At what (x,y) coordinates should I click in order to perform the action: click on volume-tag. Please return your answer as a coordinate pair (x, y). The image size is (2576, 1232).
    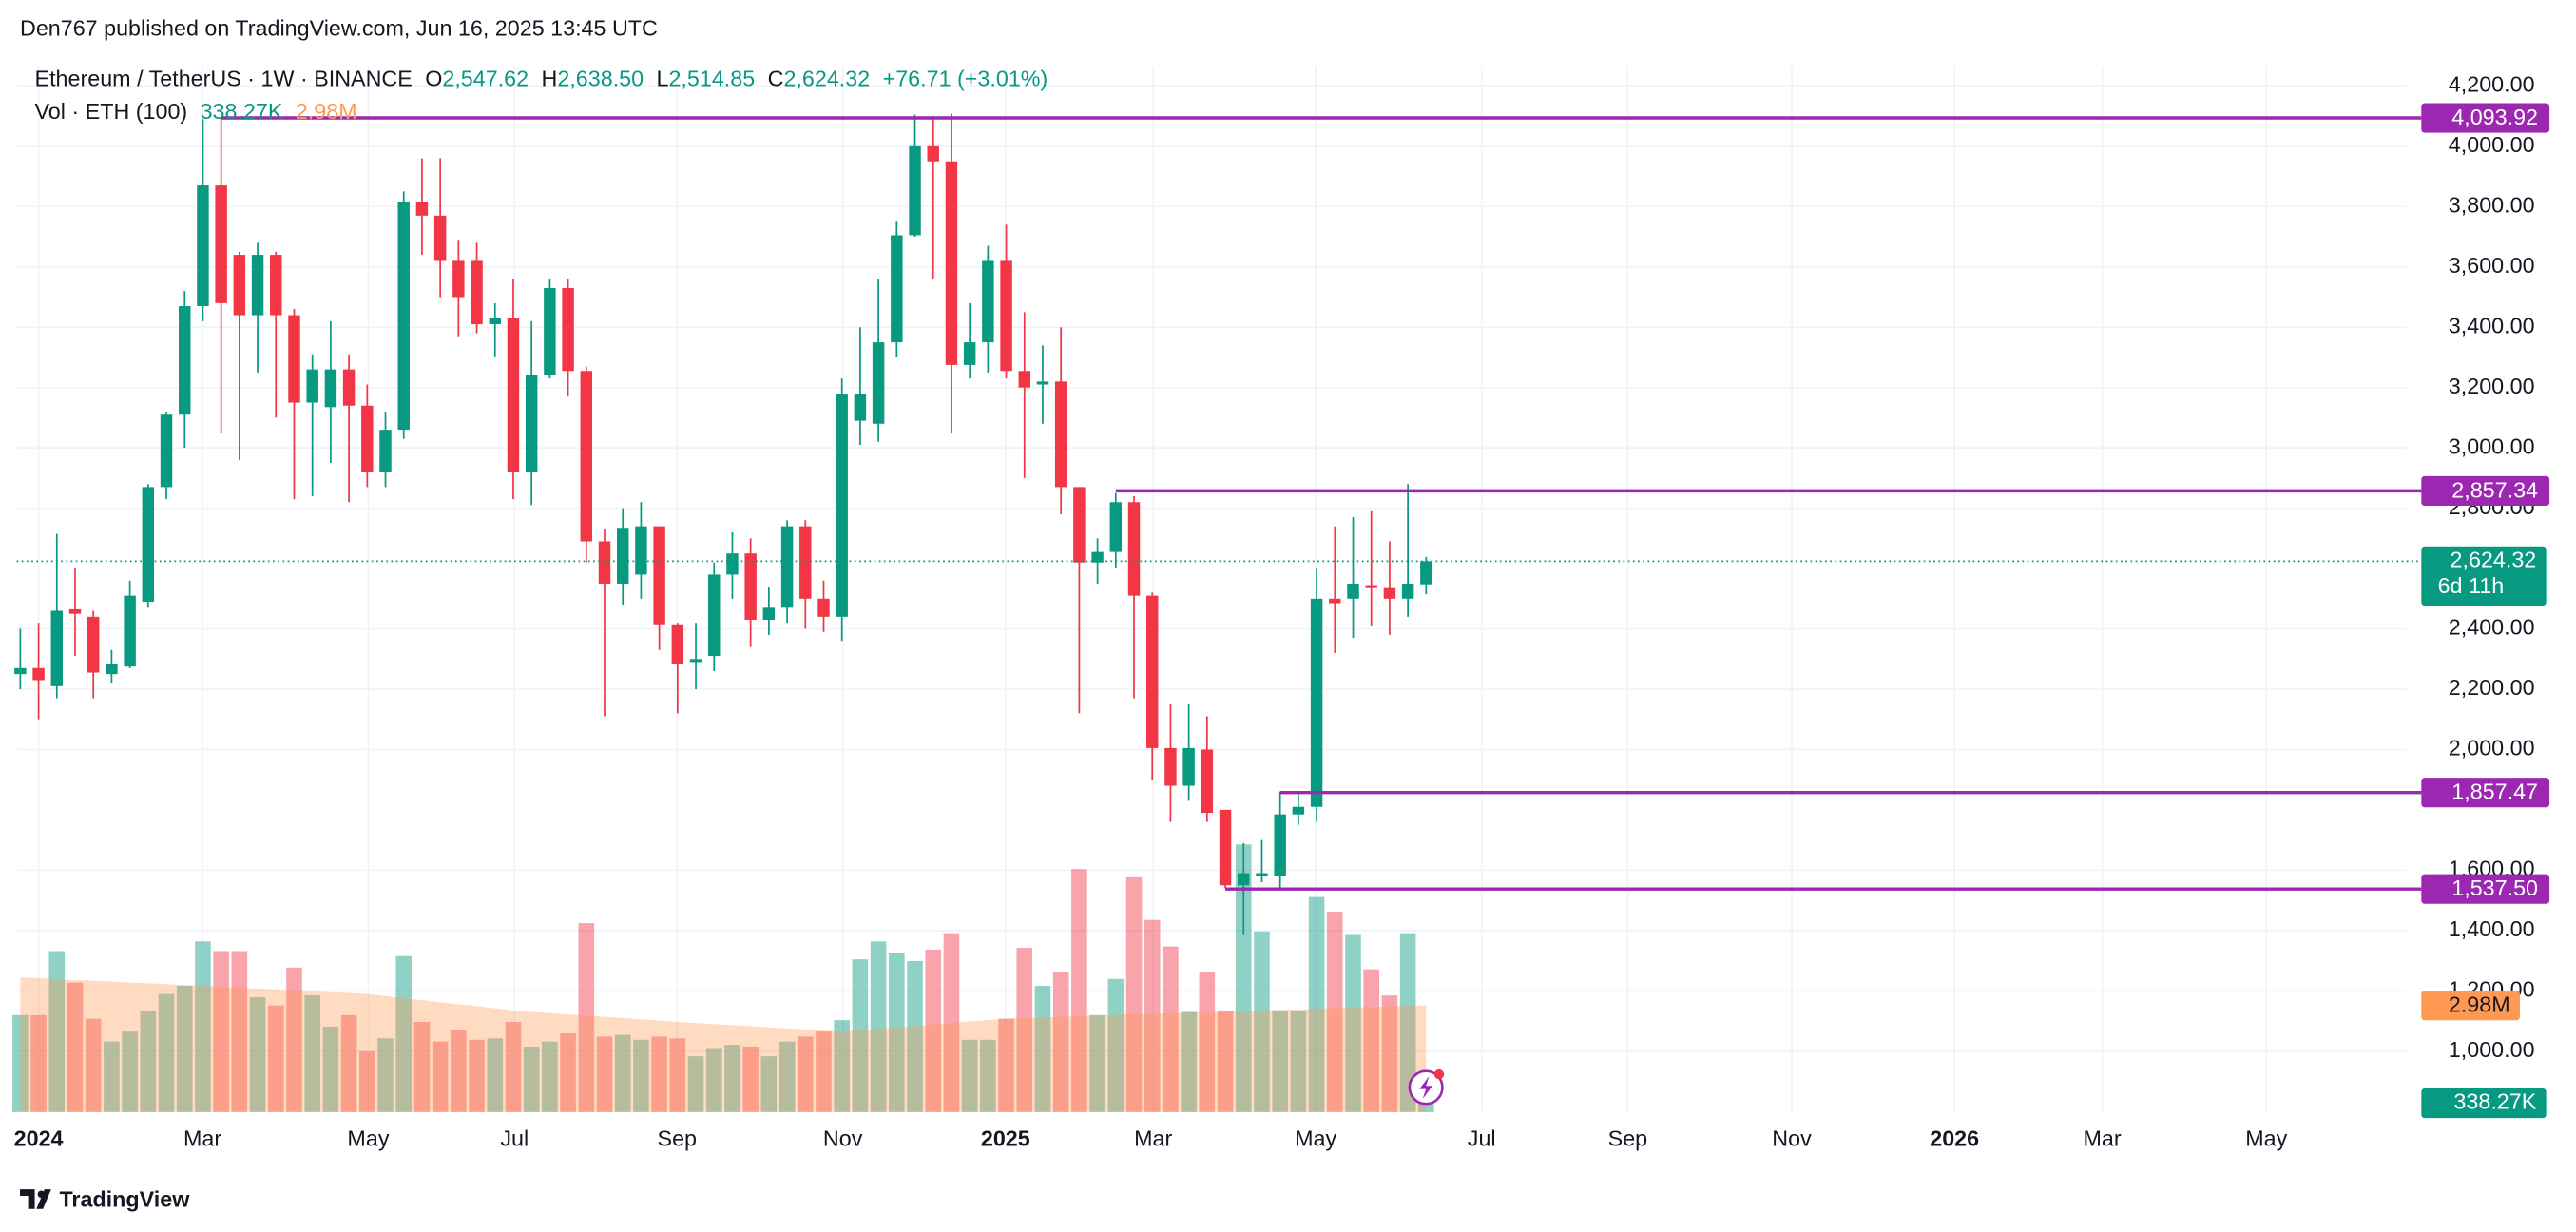
    Looking at the image, I should click on (2484, 1103).